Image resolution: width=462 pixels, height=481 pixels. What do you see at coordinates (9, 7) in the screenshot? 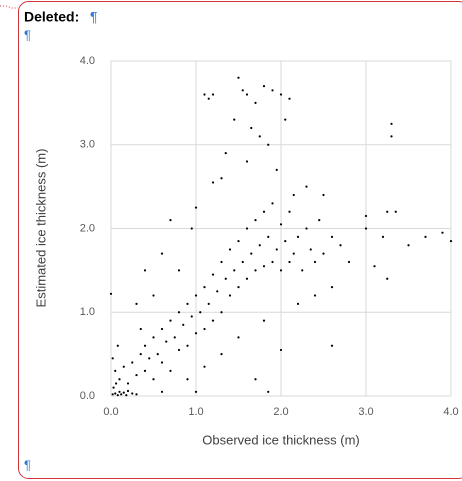
I see `balloon-connector` at bounding box center [9, 7].